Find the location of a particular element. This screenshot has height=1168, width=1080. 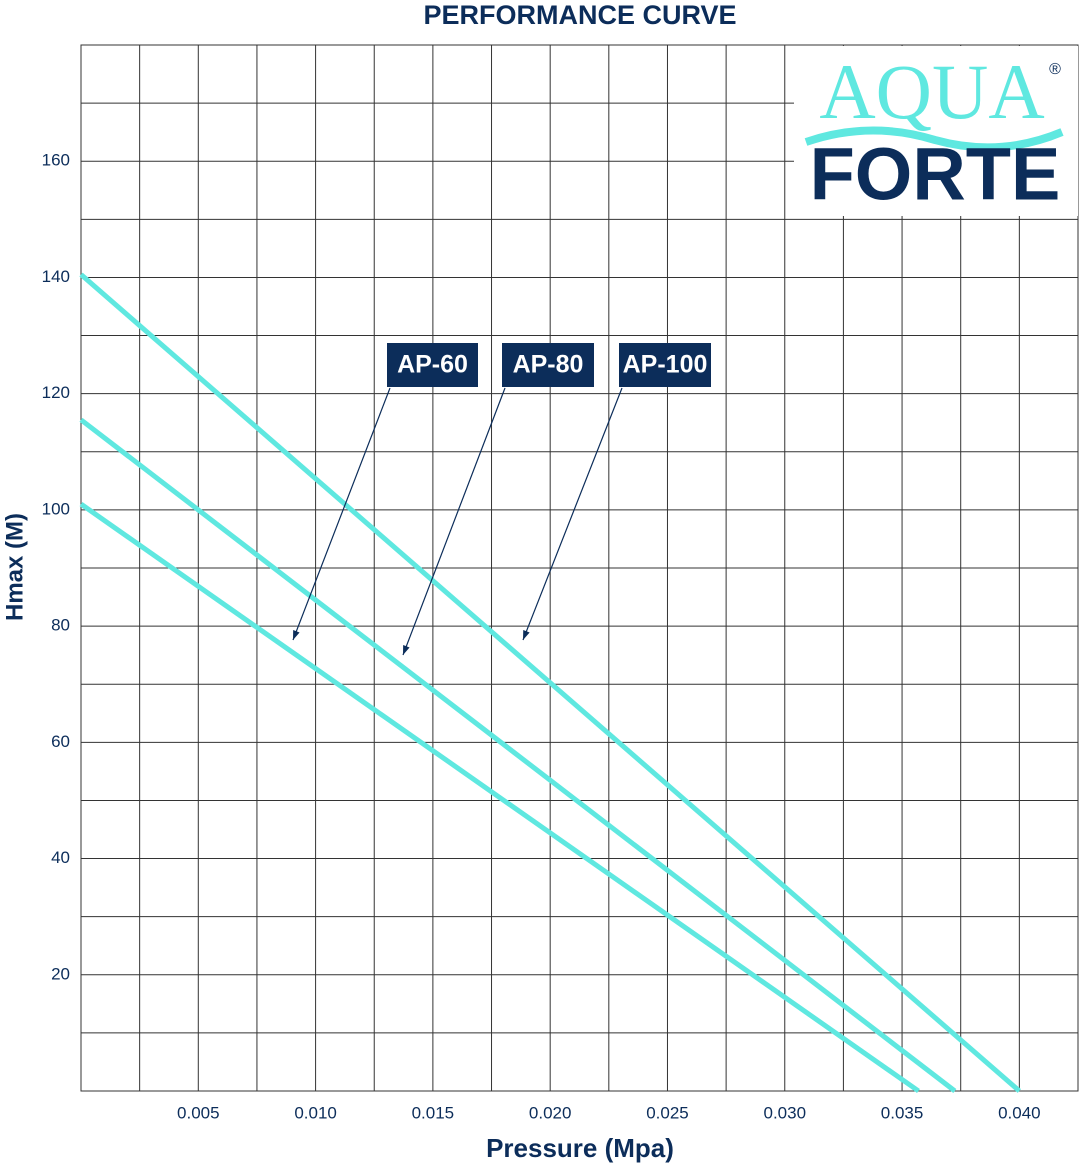

x-tick-label: 0.025 is located at coordinates (667, 1112).